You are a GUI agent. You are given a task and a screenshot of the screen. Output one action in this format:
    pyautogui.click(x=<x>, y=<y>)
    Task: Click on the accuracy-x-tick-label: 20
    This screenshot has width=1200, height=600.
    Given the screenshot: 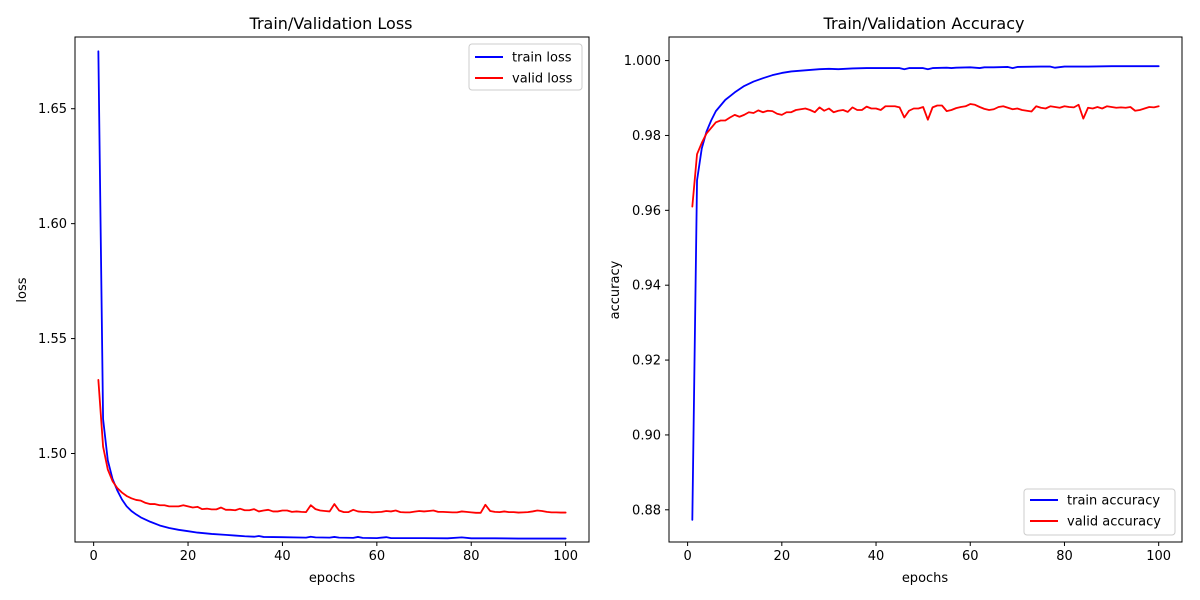 What is the action you would take?
    pyautogui.click(x=782, y=556)
    